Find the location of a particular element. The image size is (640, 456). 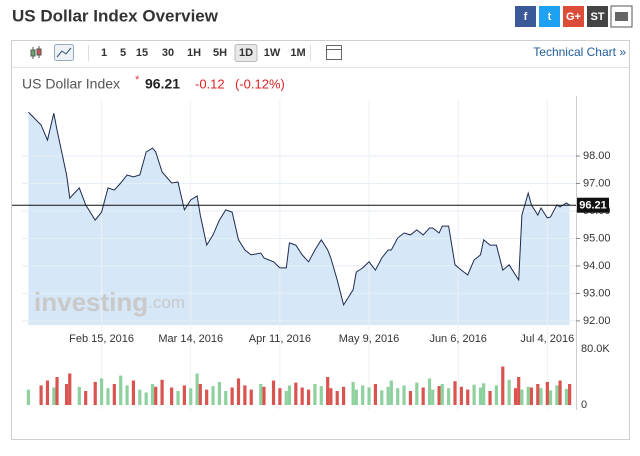

price-change: -0.12 is located at coordinates (210, 83).